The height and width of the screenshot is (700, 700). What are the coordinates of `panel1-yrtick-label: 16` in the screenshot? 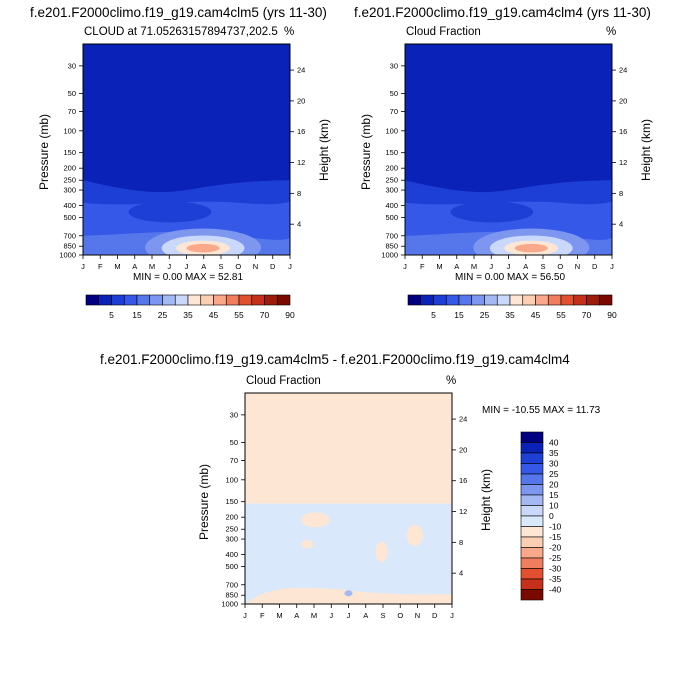 It's located at (301, 131).